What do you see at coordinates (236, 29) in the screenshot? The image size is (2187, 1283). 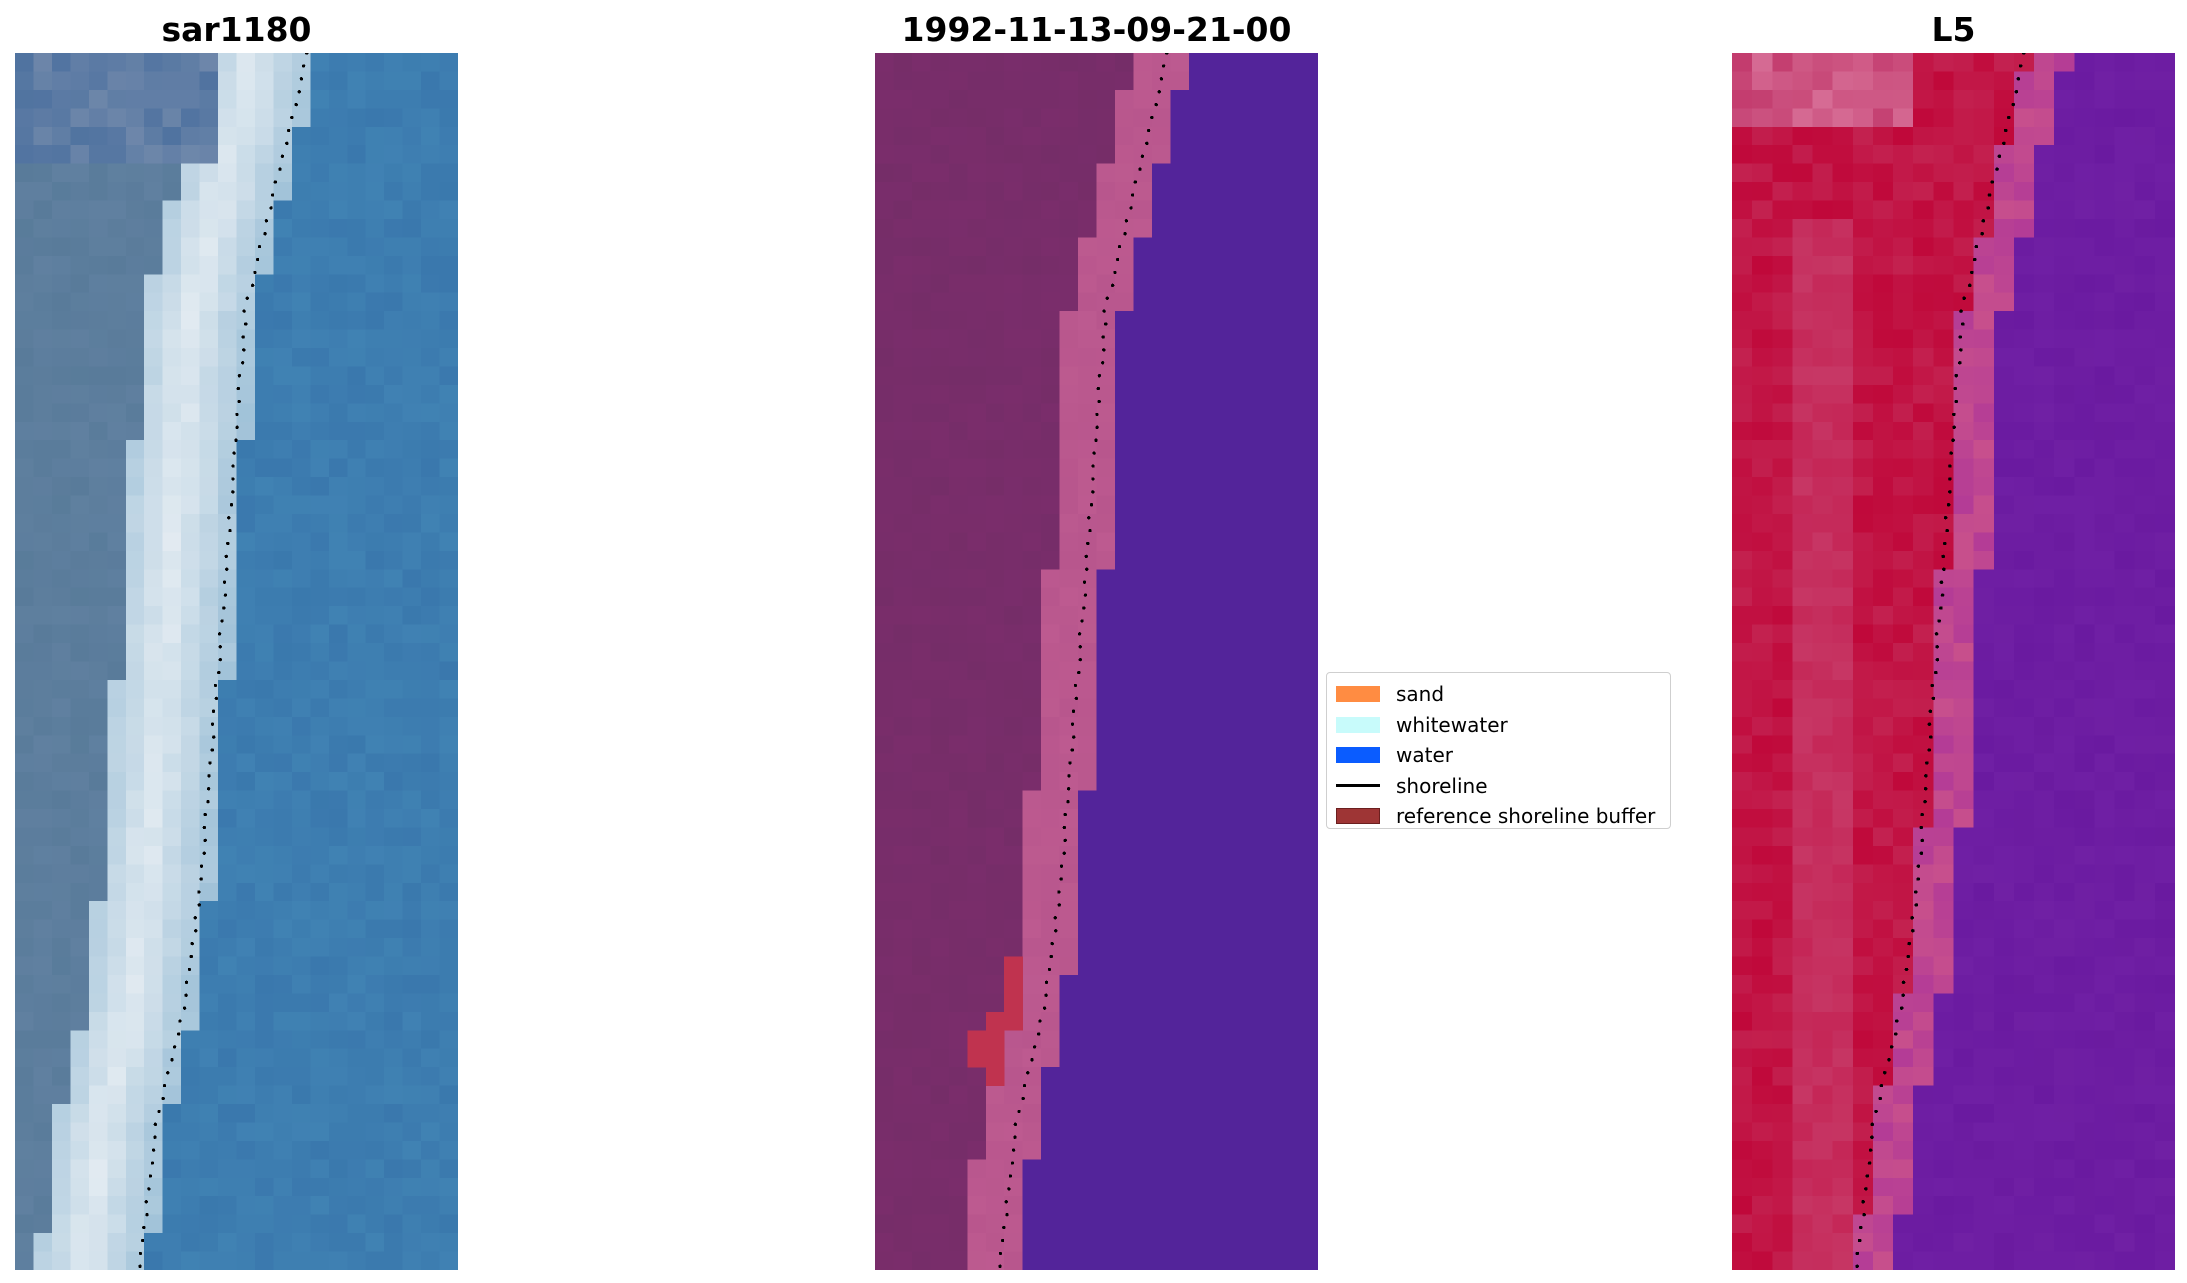 I see `panel-title-rgb: sar1180` at bounding box center [236, 29].